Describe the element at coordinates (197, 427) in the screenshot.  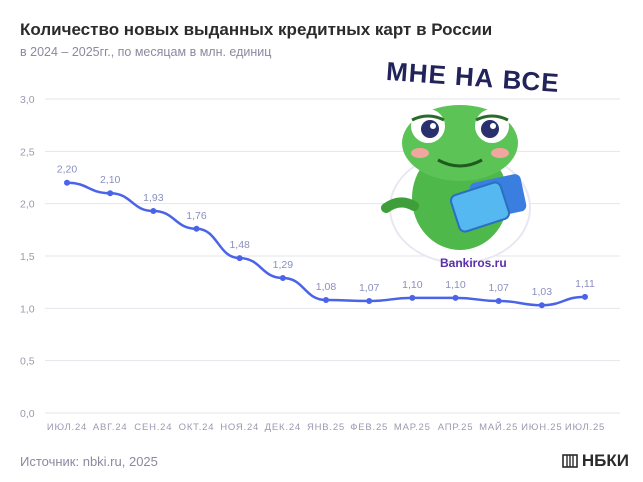
I see `x-tick-label: ОКТ.24` at that location.